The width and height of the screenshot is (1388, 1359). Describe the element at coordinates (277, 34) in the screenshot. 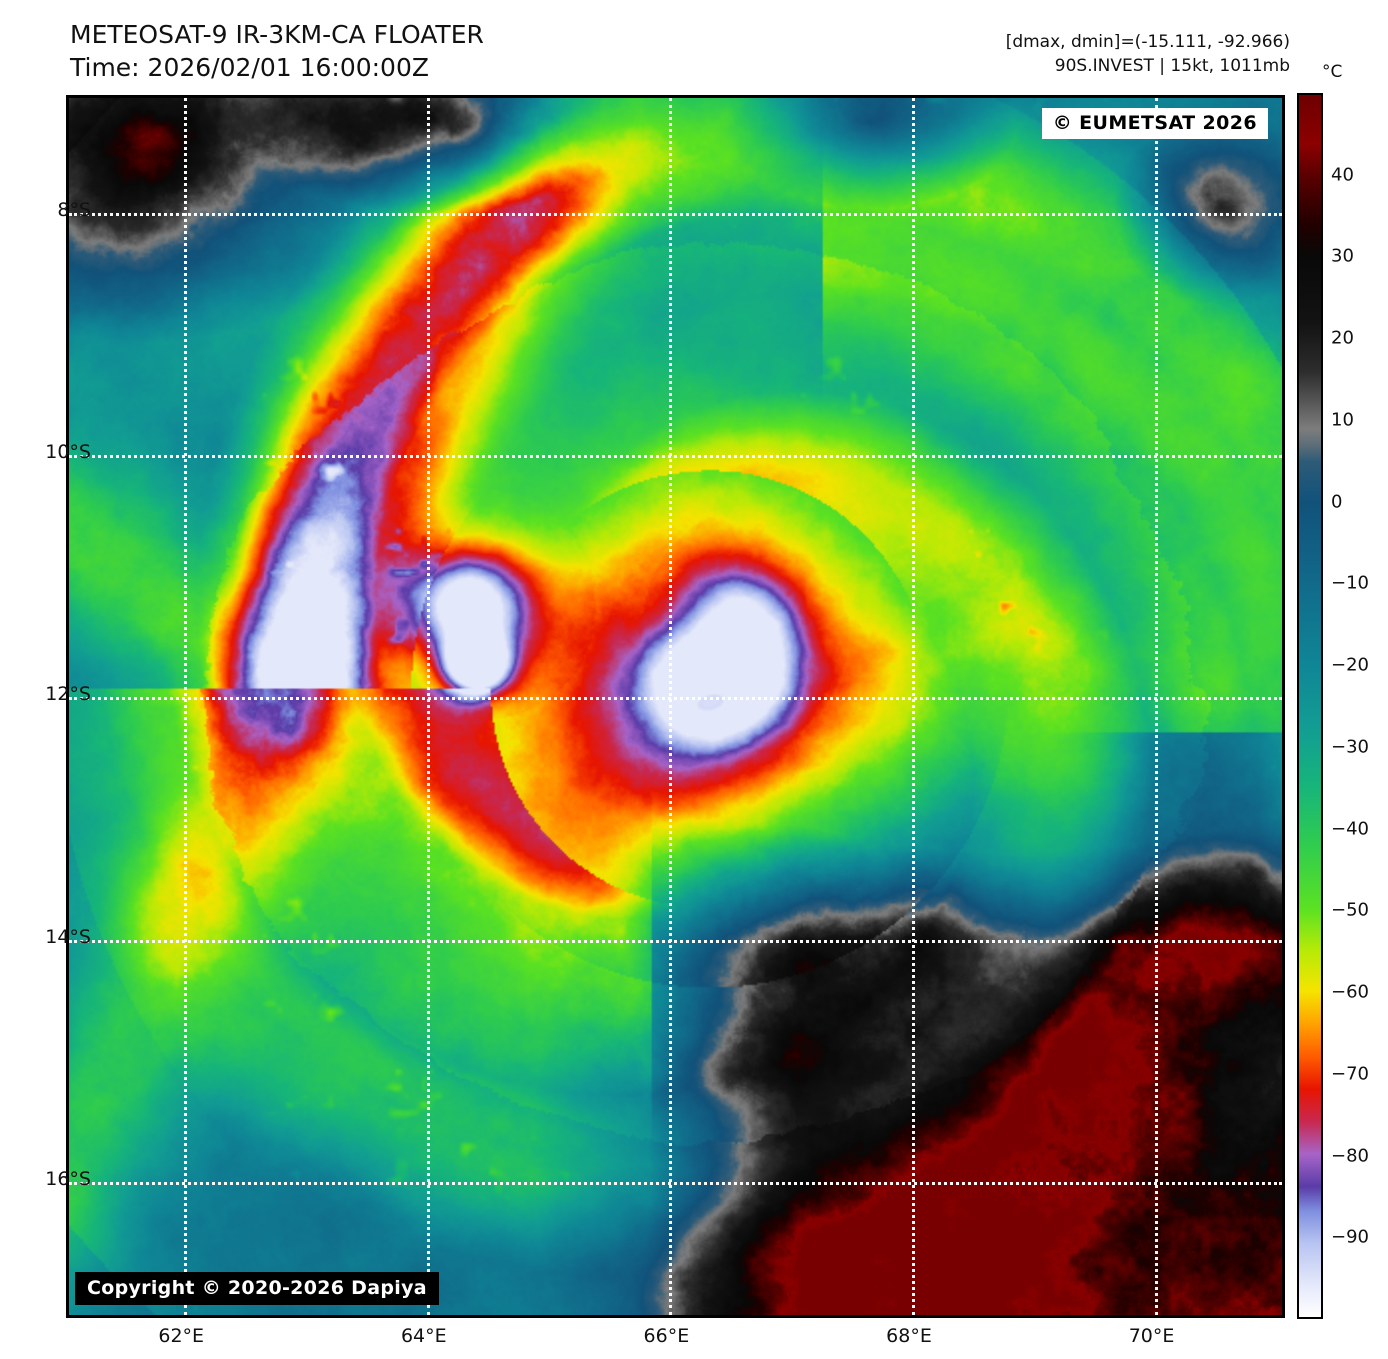

I see `product-title: METEOSAT-9 IR-3KM-CA FLOATER` at that location.